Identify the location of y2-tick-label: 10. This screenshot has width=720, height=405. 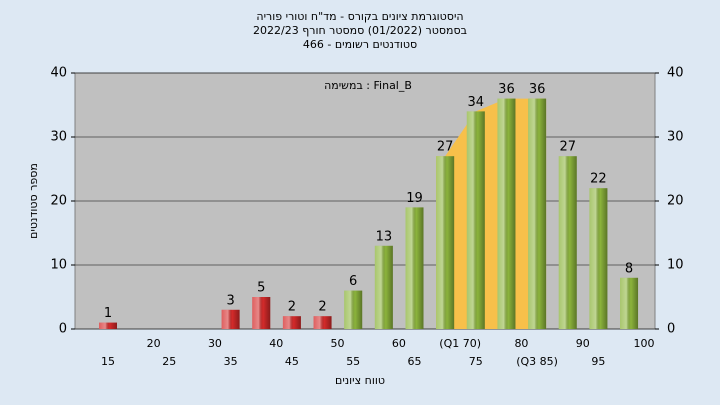
(675, 265).